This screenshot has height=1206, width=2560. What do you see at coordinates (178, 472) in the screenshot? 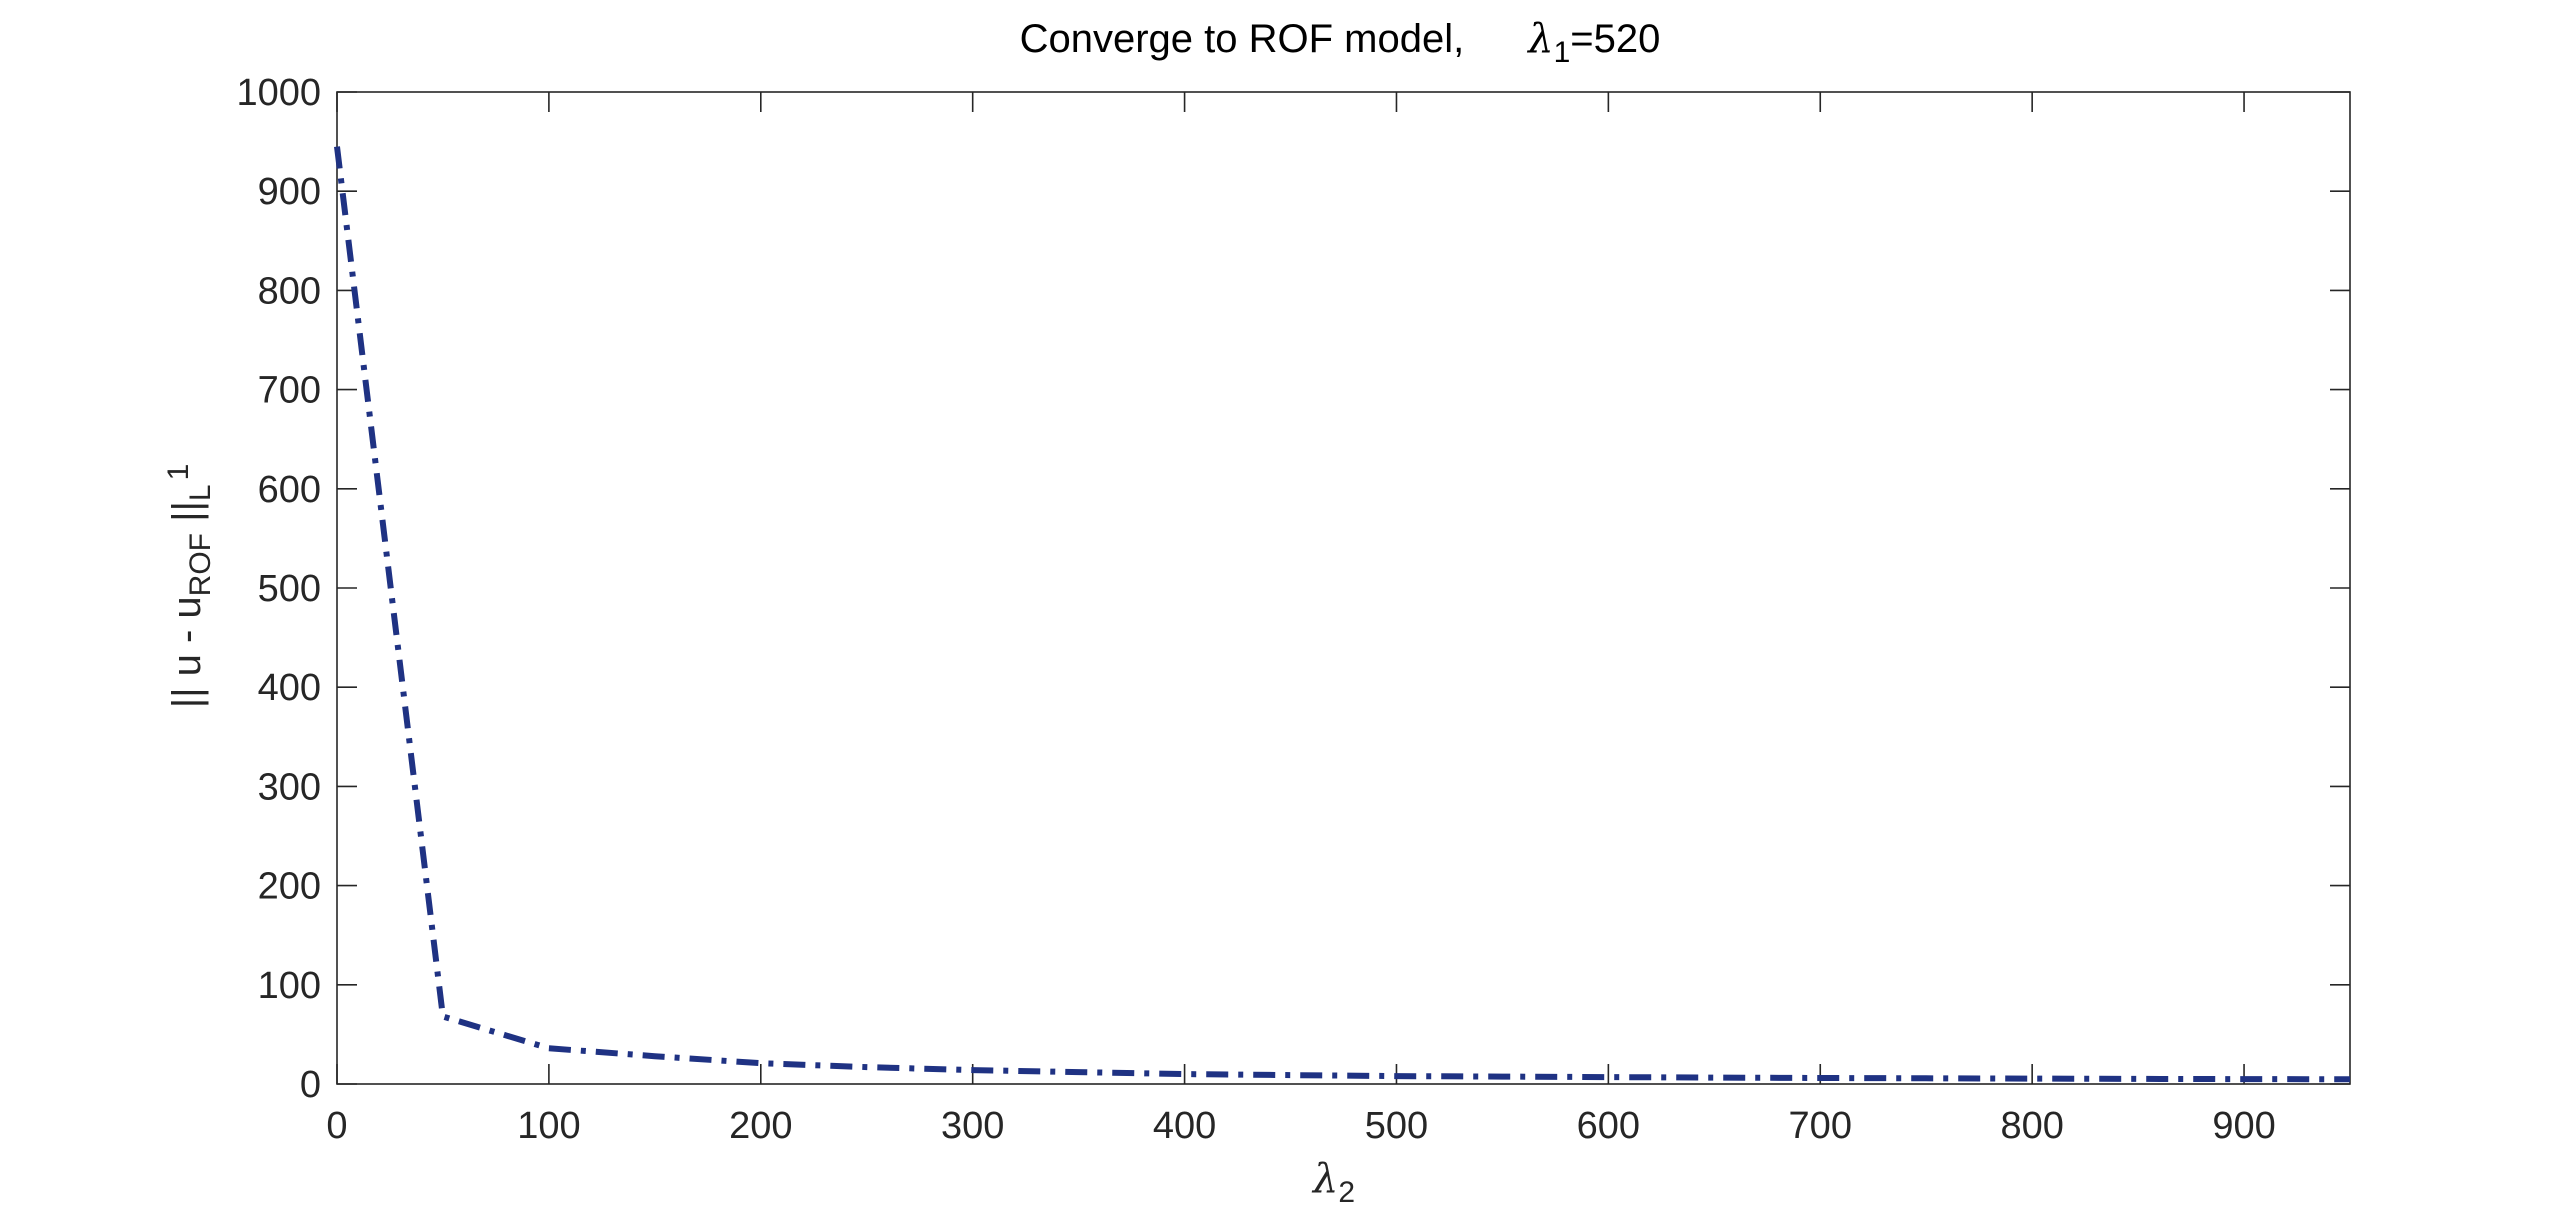
I see `y-axis-label-norm-sup: 1` at bounding box center [178, 472].